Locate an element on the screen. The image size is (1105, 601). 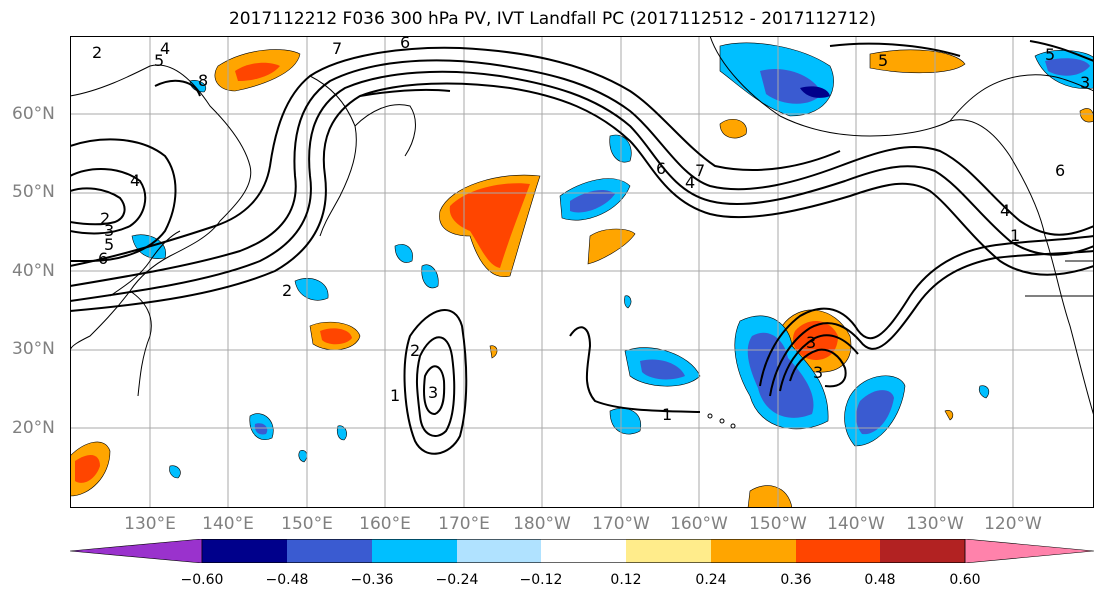
colorbar-tick-label: −0.48 is located at coordinates (287, 580).